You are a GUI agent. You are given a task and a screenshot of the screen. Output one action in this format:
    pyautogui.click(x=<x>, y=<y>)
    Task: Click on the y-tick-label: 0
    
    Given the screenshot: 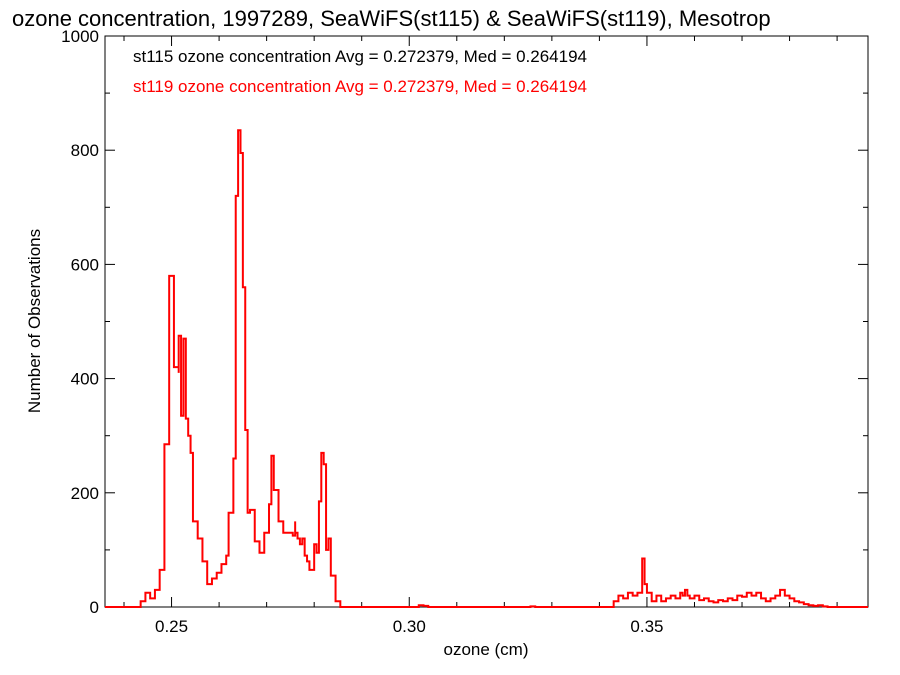 What is the action you would take?
    pyautogui.click(x=94, y=607)
    